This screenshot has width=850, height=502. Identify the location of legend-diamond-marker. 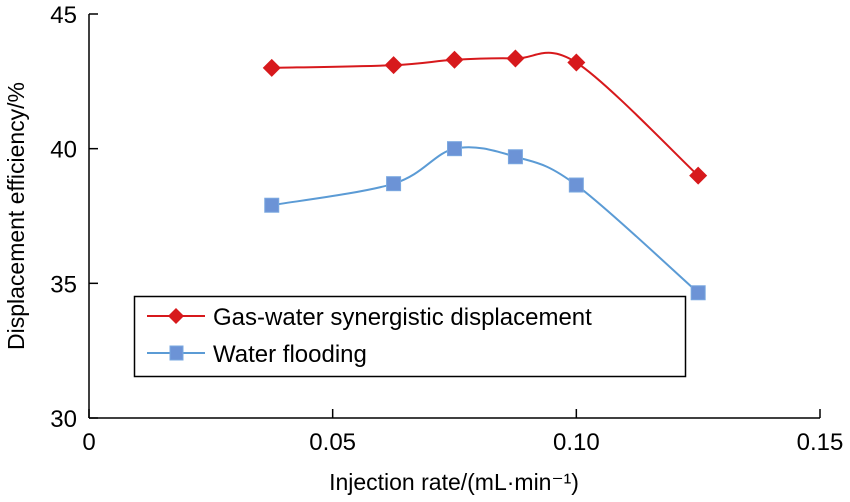
(176, 316).